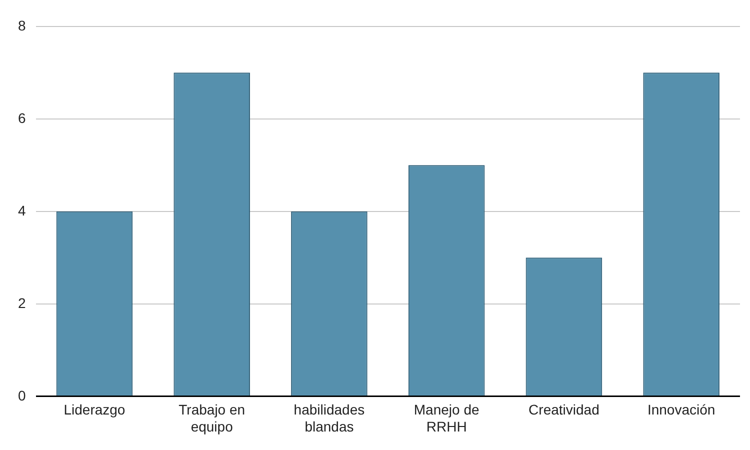 Image resolution: width=750 pixels, height=450 pixels. Describe the element at coordinates (95, 410) in the screenshot. I see `x-tick-label: Liderazgo` at that location.